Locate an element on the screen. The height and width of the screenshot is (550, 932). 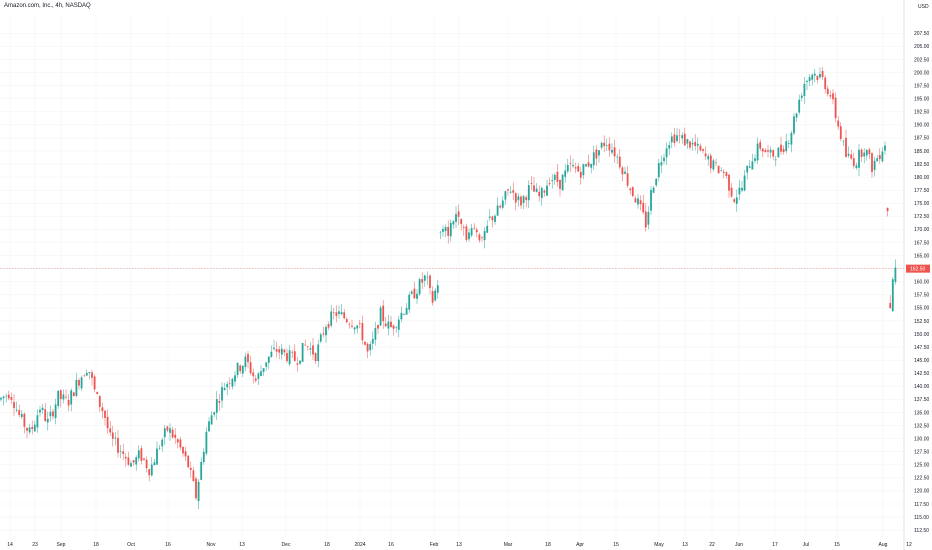
y-tick-label: 172.50 is located at coordinates (922, 217).